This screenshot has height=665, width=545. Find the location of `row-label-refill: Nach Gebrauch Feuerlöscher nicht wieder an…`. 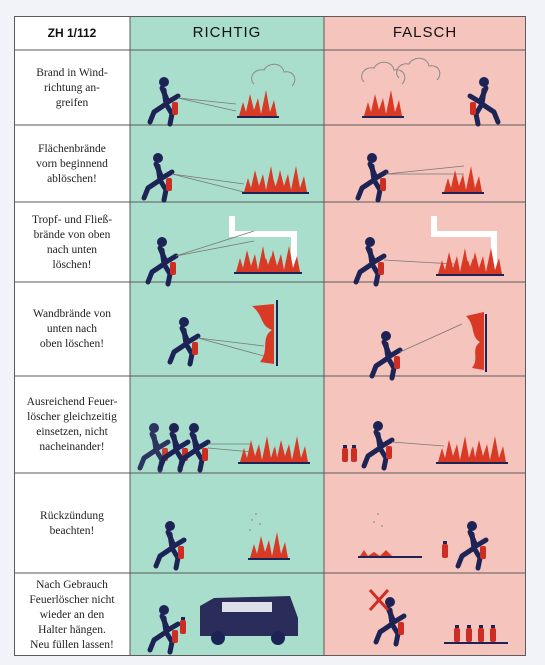

row-label-refill: Nach Gebrauch Feuerlöscher nicht wieder an… is located at coordinates (72, 614).